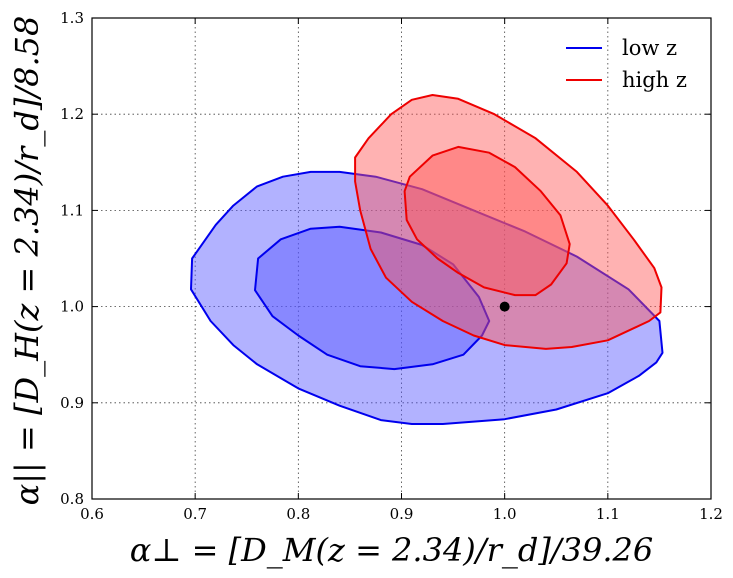 This screenshot has width=733, height=578. Describe the element at coordinates (487, 221) in the screenshot. I see `high-z-contour-inner` at that location.